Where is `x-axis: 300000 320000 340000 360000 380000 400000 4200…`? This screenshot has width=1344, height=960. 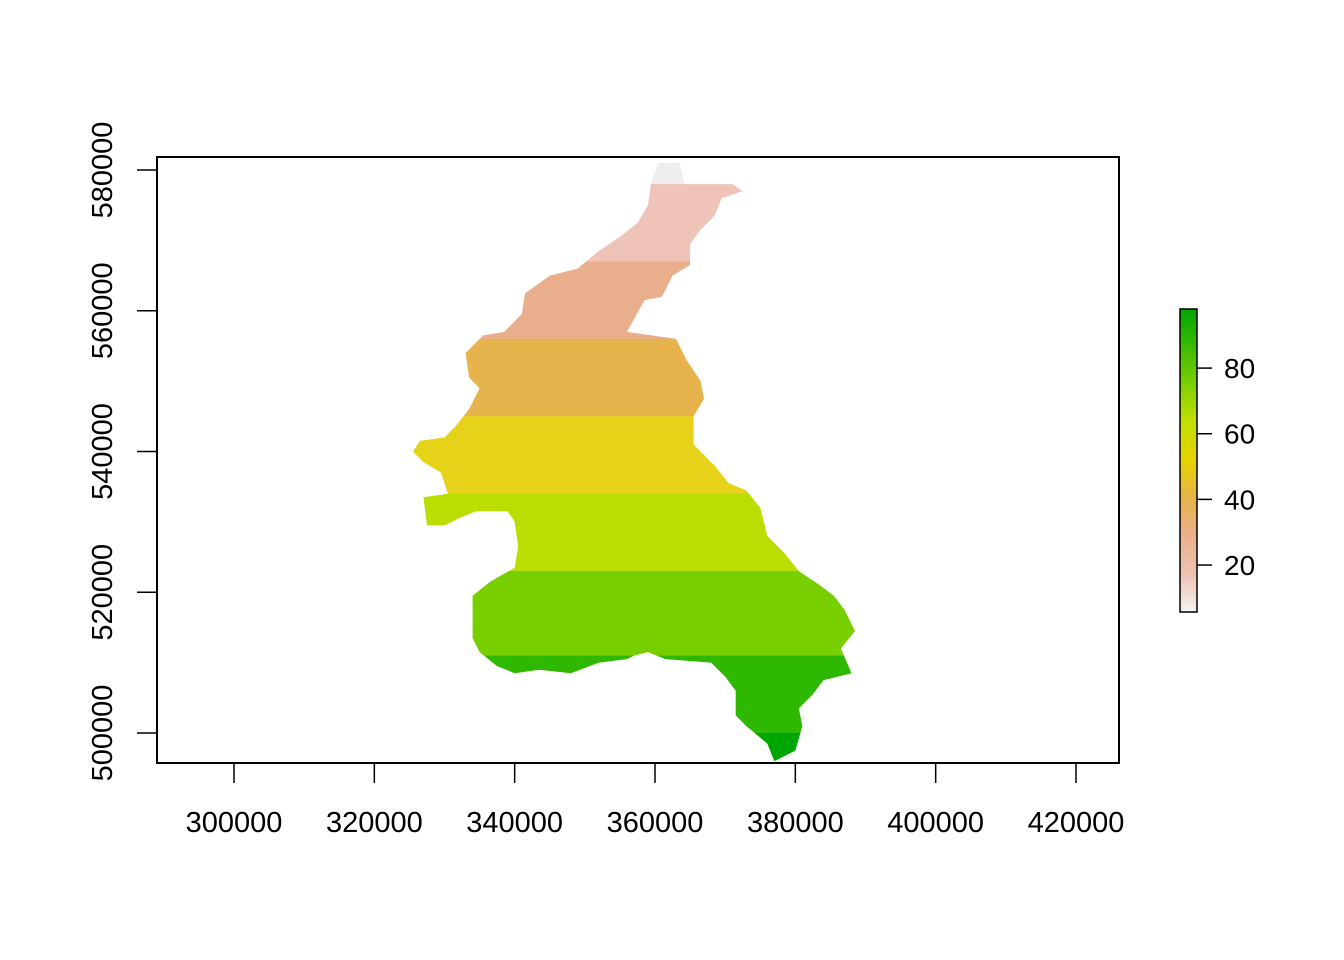 x-axis: 300000 320000 340000 360000 380000 400000 4200… is located at coordinates (655, 800).